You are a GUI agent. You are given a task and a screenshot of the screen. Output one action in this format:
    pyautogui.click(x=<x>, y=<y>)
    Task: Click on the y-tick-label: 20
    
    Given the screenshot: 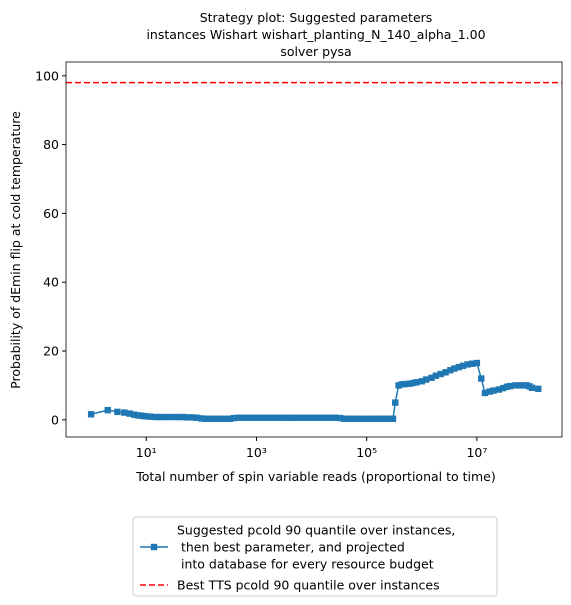 What is the action you would take?
    pyautogui.click(x=51, y=350)
    